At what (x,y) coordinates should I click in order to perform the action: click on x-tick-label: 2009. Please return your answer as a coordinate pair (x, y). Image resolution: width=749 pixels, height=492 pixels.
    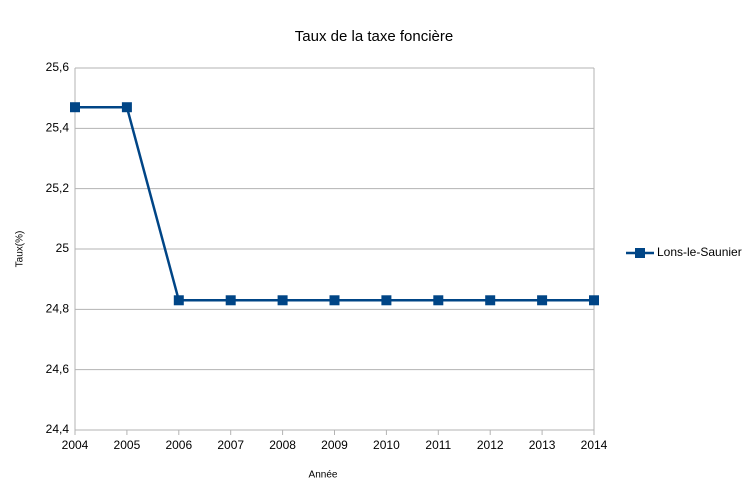
    Looking at the image, I should click on (334, 445).